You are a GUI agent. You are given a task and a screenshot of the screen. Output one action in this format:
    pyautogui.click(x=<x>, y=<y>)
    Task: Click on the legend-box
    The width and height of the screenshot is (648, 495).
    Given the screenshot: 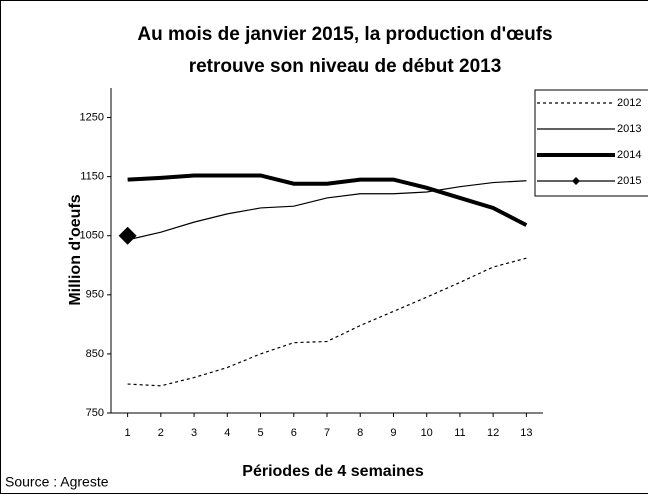 What is the action you would take?
    pyautogui.click(x=591, y=143)
    